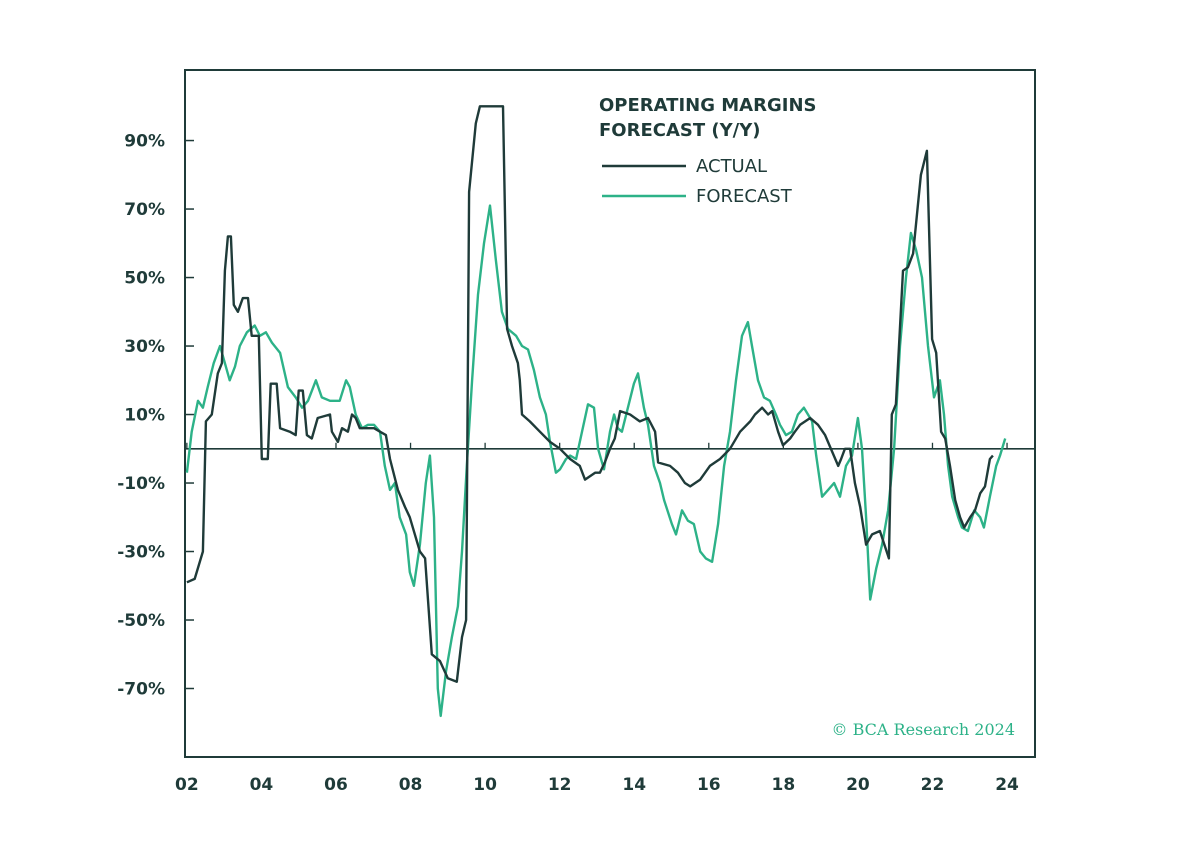  What do you see at coordinates (933, 785) in the screenshot?
I see `x-tick-label: 22` at bounding box center [933, 785].